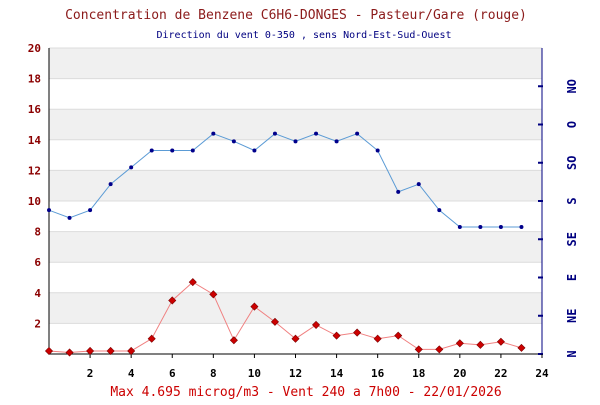  Describe the element at coordinates (295, 373) in the screenshot. I see `x-tick-label: 12` at that location.